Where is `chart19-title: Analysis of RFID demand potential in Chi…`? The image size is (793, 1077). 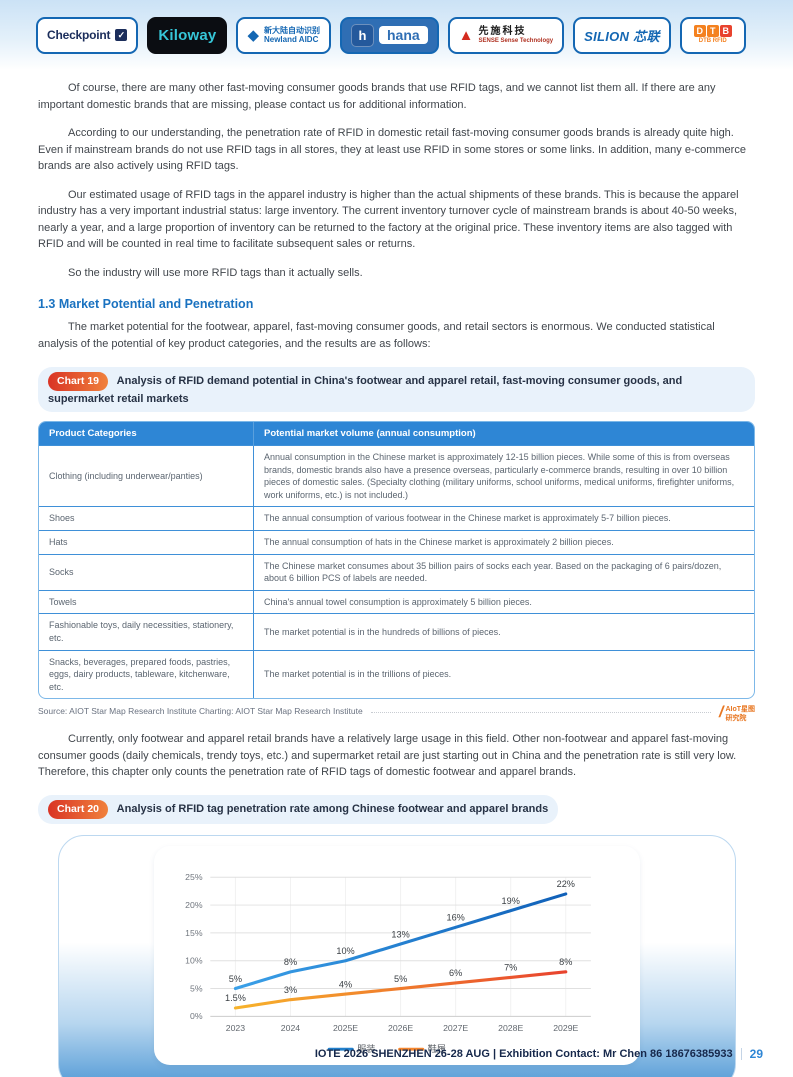 chart19-title: Analysis of RFID demand potential in Chi… is located at coordinates (365, 390).